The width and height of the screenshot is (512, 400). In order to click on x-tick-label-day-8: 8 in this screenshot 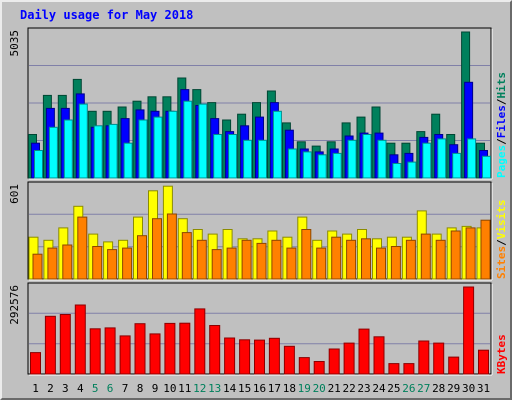, I will do `click(140, 388)`.